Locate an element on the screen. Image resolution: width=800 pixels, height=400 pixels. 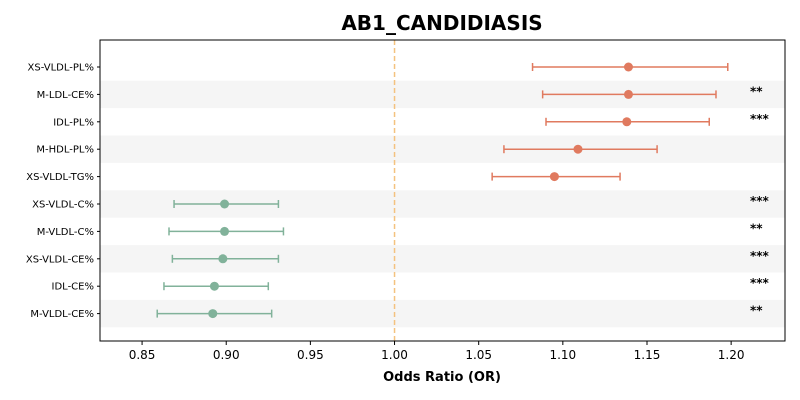
y-tick-label: M-LDL-CE% is located at coordinates (65, 95).